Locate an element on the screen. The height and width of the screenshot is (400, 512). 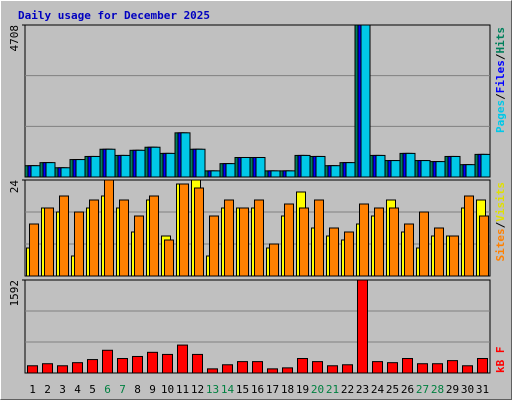
x-tick-label: 9 is located at coordinates (152, 389).